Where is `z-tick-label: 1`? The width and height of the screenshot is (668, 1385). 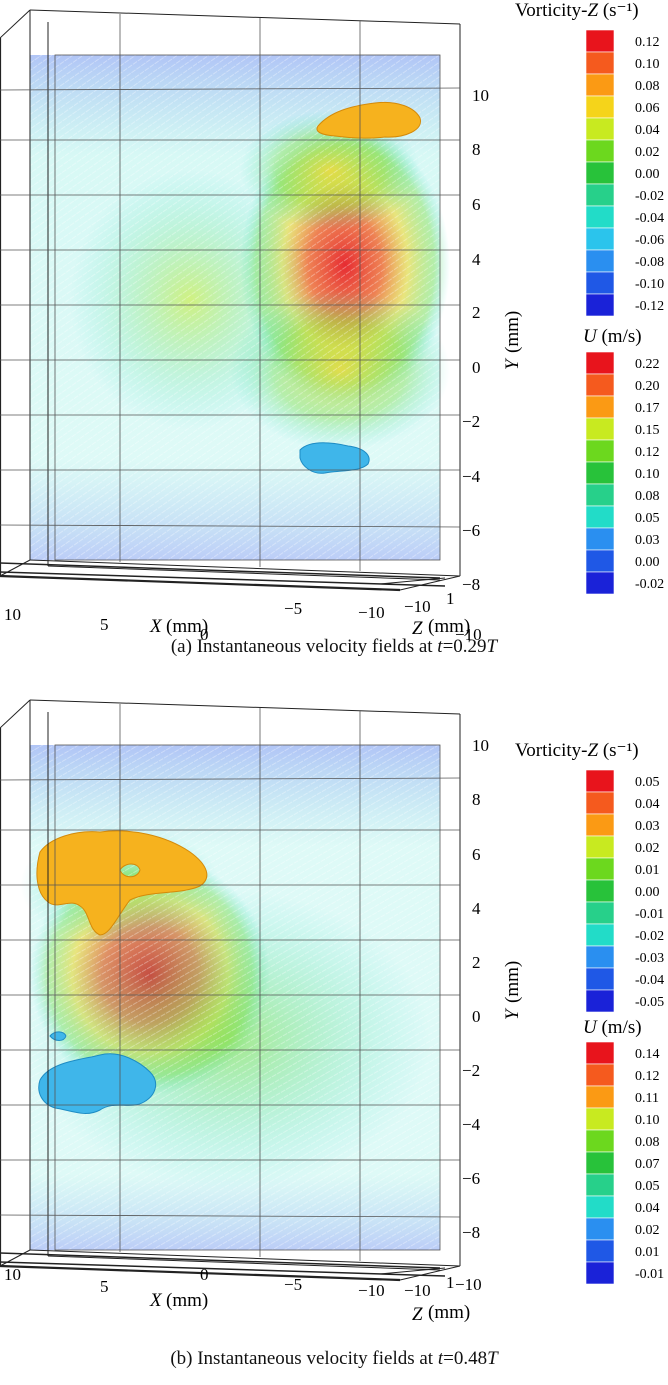 z-tick-label: 1 is located at coordinates (450, 1282).